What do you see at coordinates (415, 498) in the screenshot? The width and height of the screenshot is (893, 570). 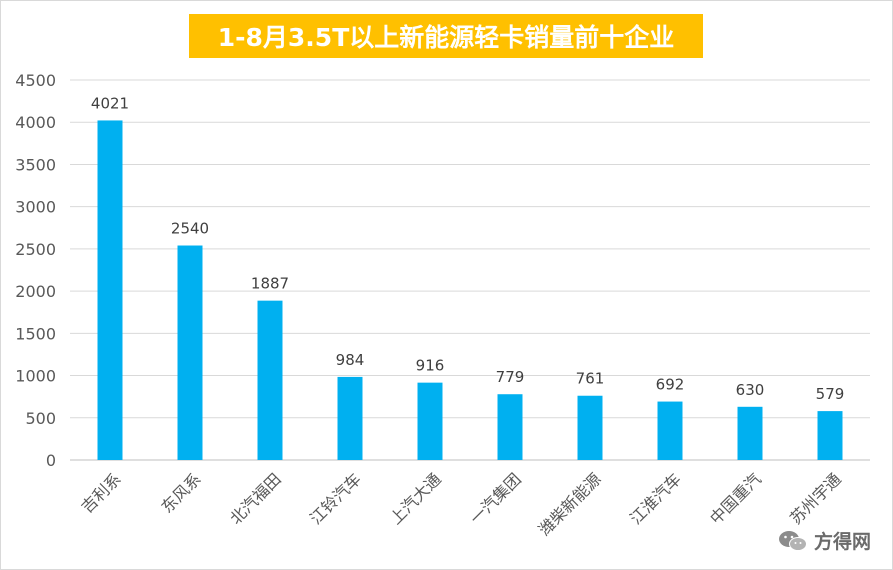 I see `x-tick-label: 上汽大通` at bounding box center [415, 498].